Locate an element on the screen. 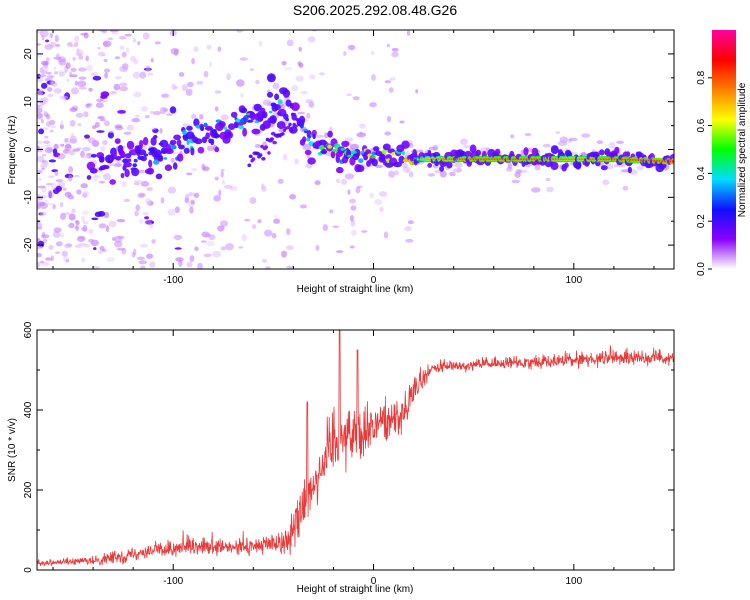 The width and height of the screenshot is (750, 600). spectrogram-x-tick-label: 100 is located at coordinates (573, 280).